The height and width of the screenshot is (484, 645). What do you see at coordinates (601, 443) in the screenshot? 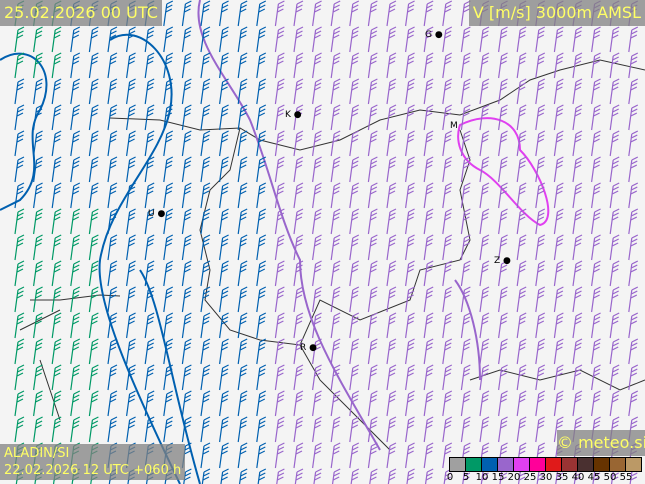
I see `copyright-label: © meteo.si` at bounding box center [601, 443].